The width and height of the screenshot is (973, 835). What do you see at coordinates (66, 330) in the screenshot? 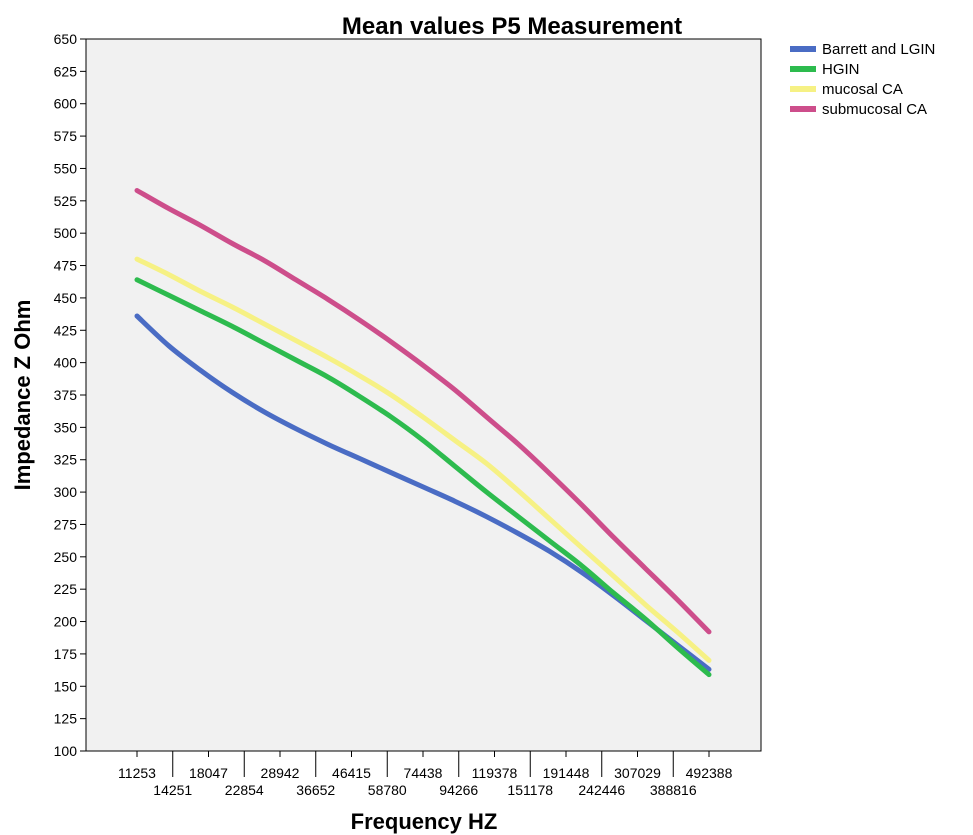
I see `y-tick-label: 425` at bounding box center [66, 330].